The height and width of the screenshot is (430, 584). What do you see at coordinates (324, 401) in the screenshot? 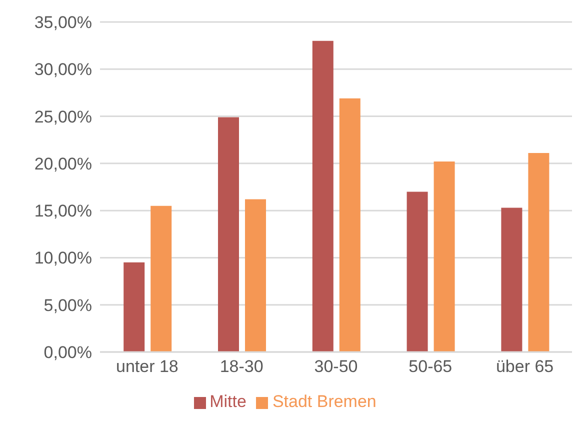
I see `legend-label: Stadt Bremen` at bounding box center [324, 401].